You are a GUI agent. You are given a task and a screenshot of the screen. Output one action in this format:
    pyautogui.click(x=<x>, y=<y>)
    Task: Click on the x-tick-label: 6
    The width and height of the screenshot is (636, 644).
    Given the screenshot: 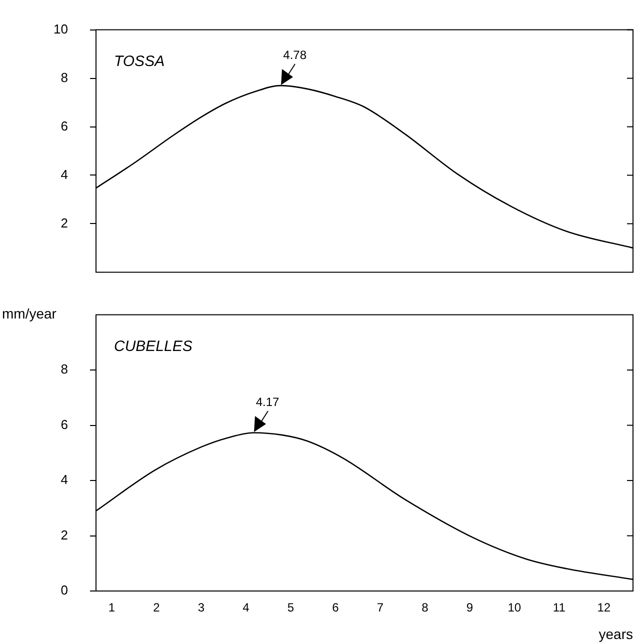 What is the action you would take?
    pyautogui.click(x=336, y=607)
    